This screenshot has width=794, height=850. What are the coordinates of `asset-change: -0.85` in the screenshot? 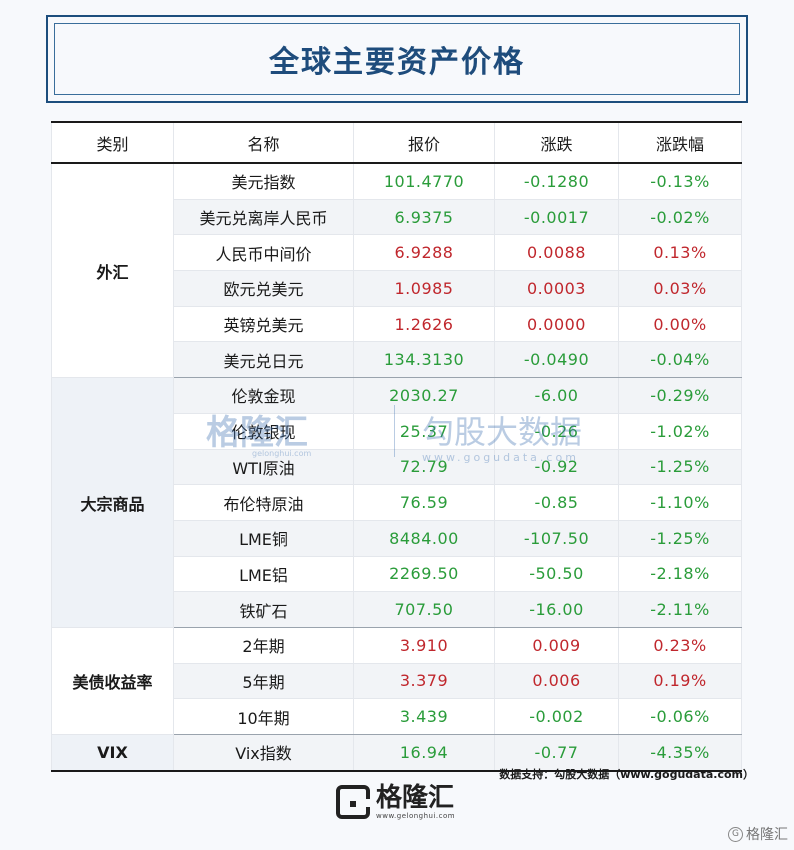 It's located at (556, 502).